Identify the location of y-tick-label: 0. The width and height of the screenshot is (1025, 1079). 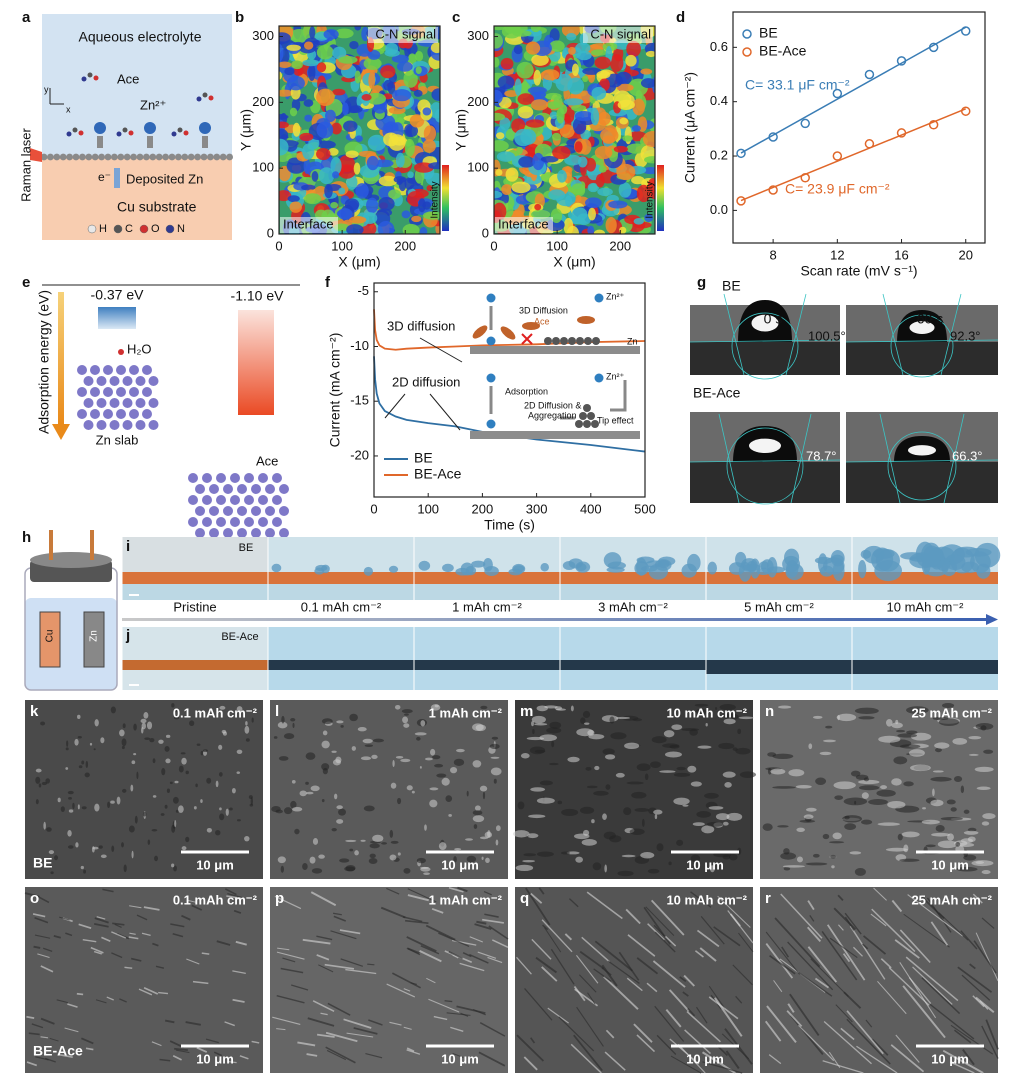
(485, 232).